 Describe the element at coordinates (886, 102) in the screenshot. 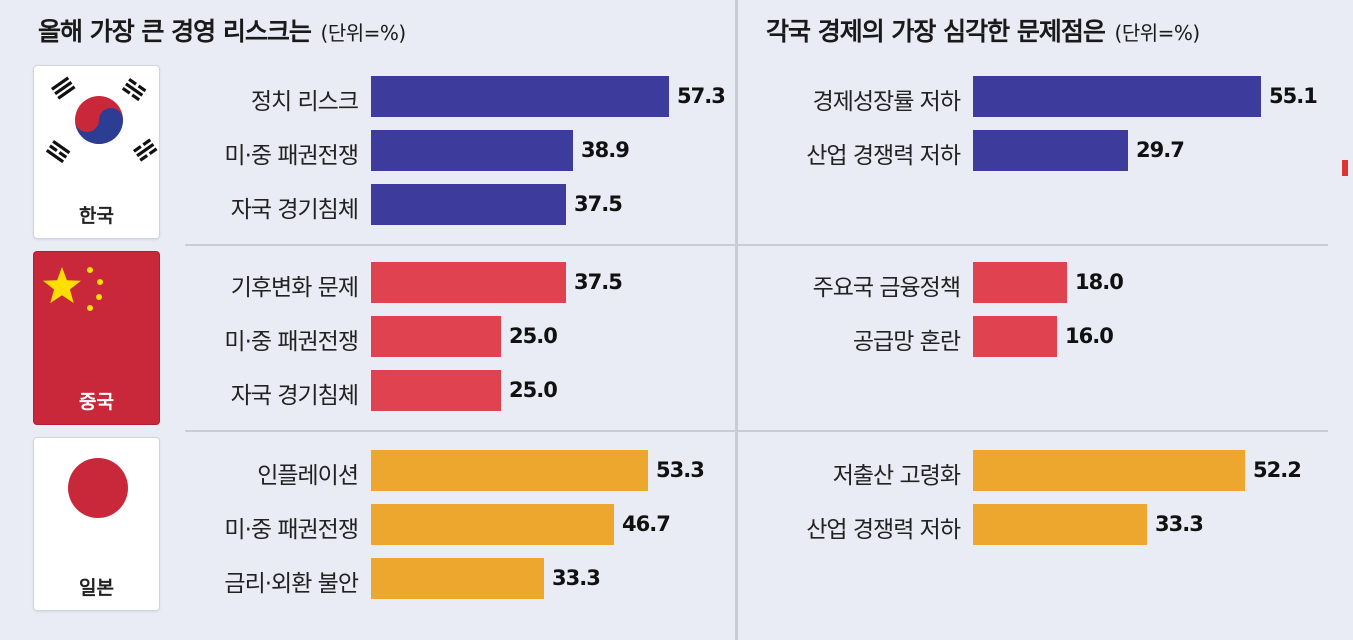

I see `bar-category-label: 경제성장률 저하` at that location.